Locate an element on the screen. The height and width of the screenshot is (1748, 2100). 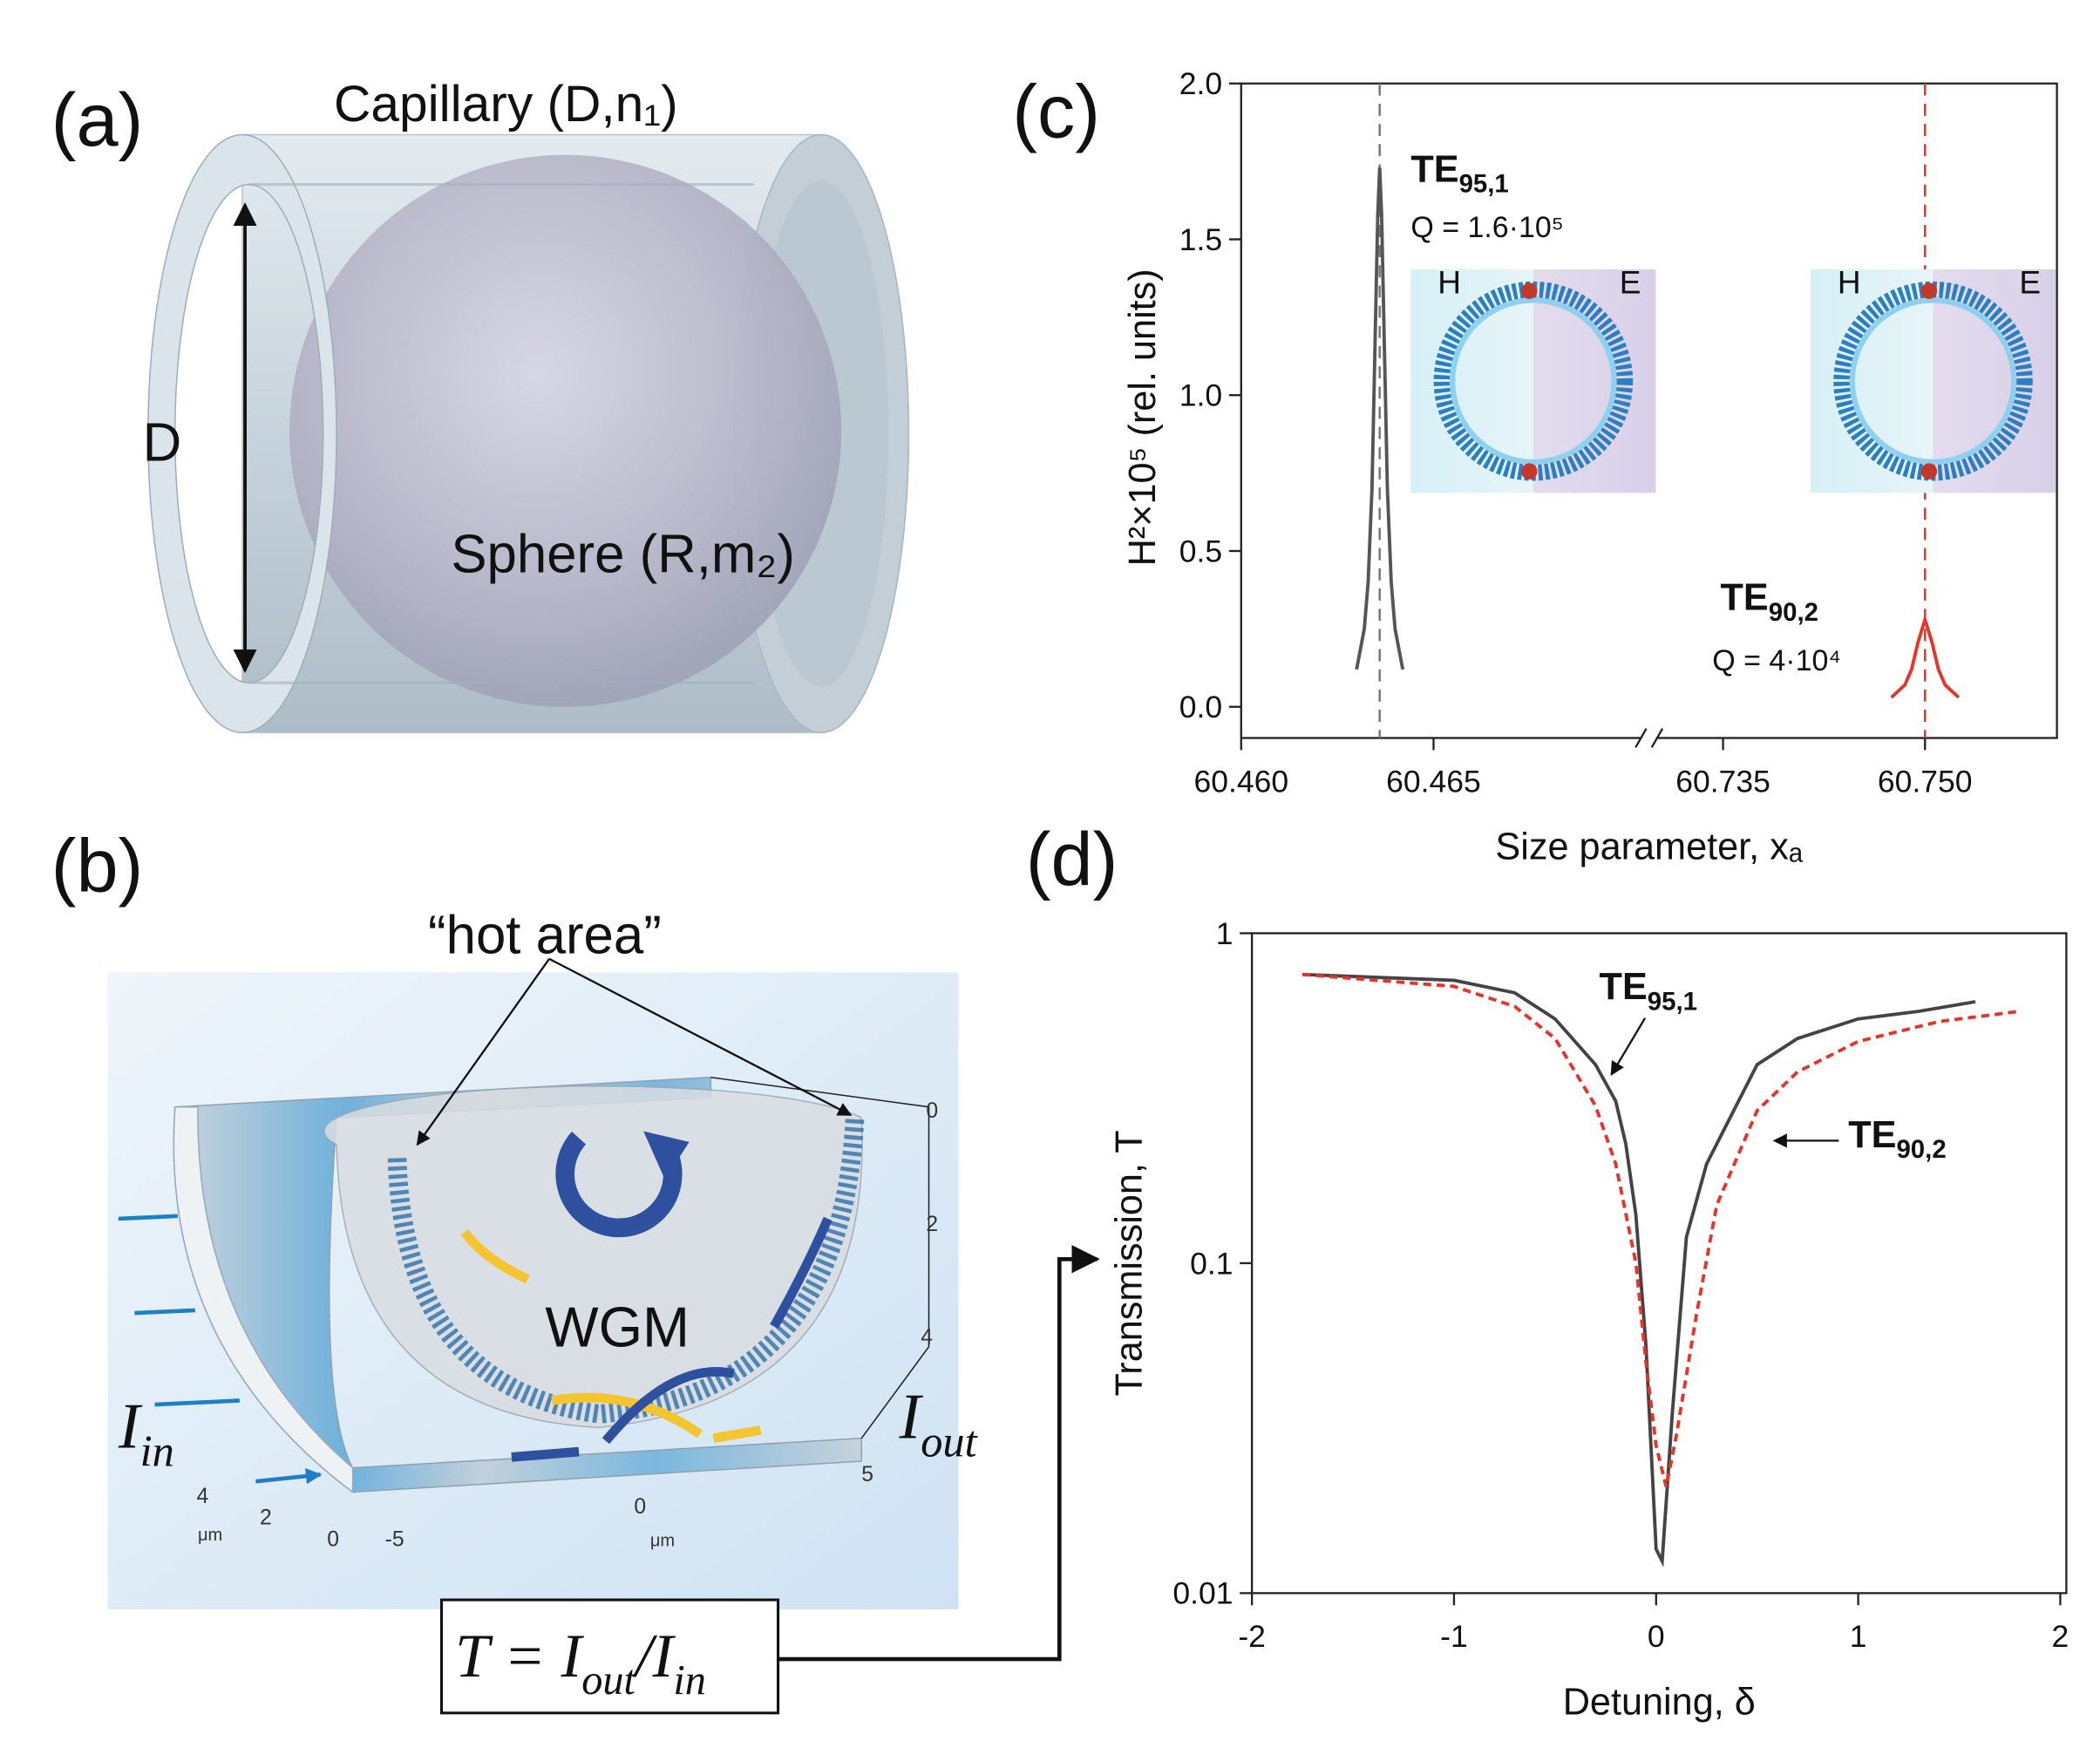
input-intensity-part: I is located at coordinates (130, 1427).